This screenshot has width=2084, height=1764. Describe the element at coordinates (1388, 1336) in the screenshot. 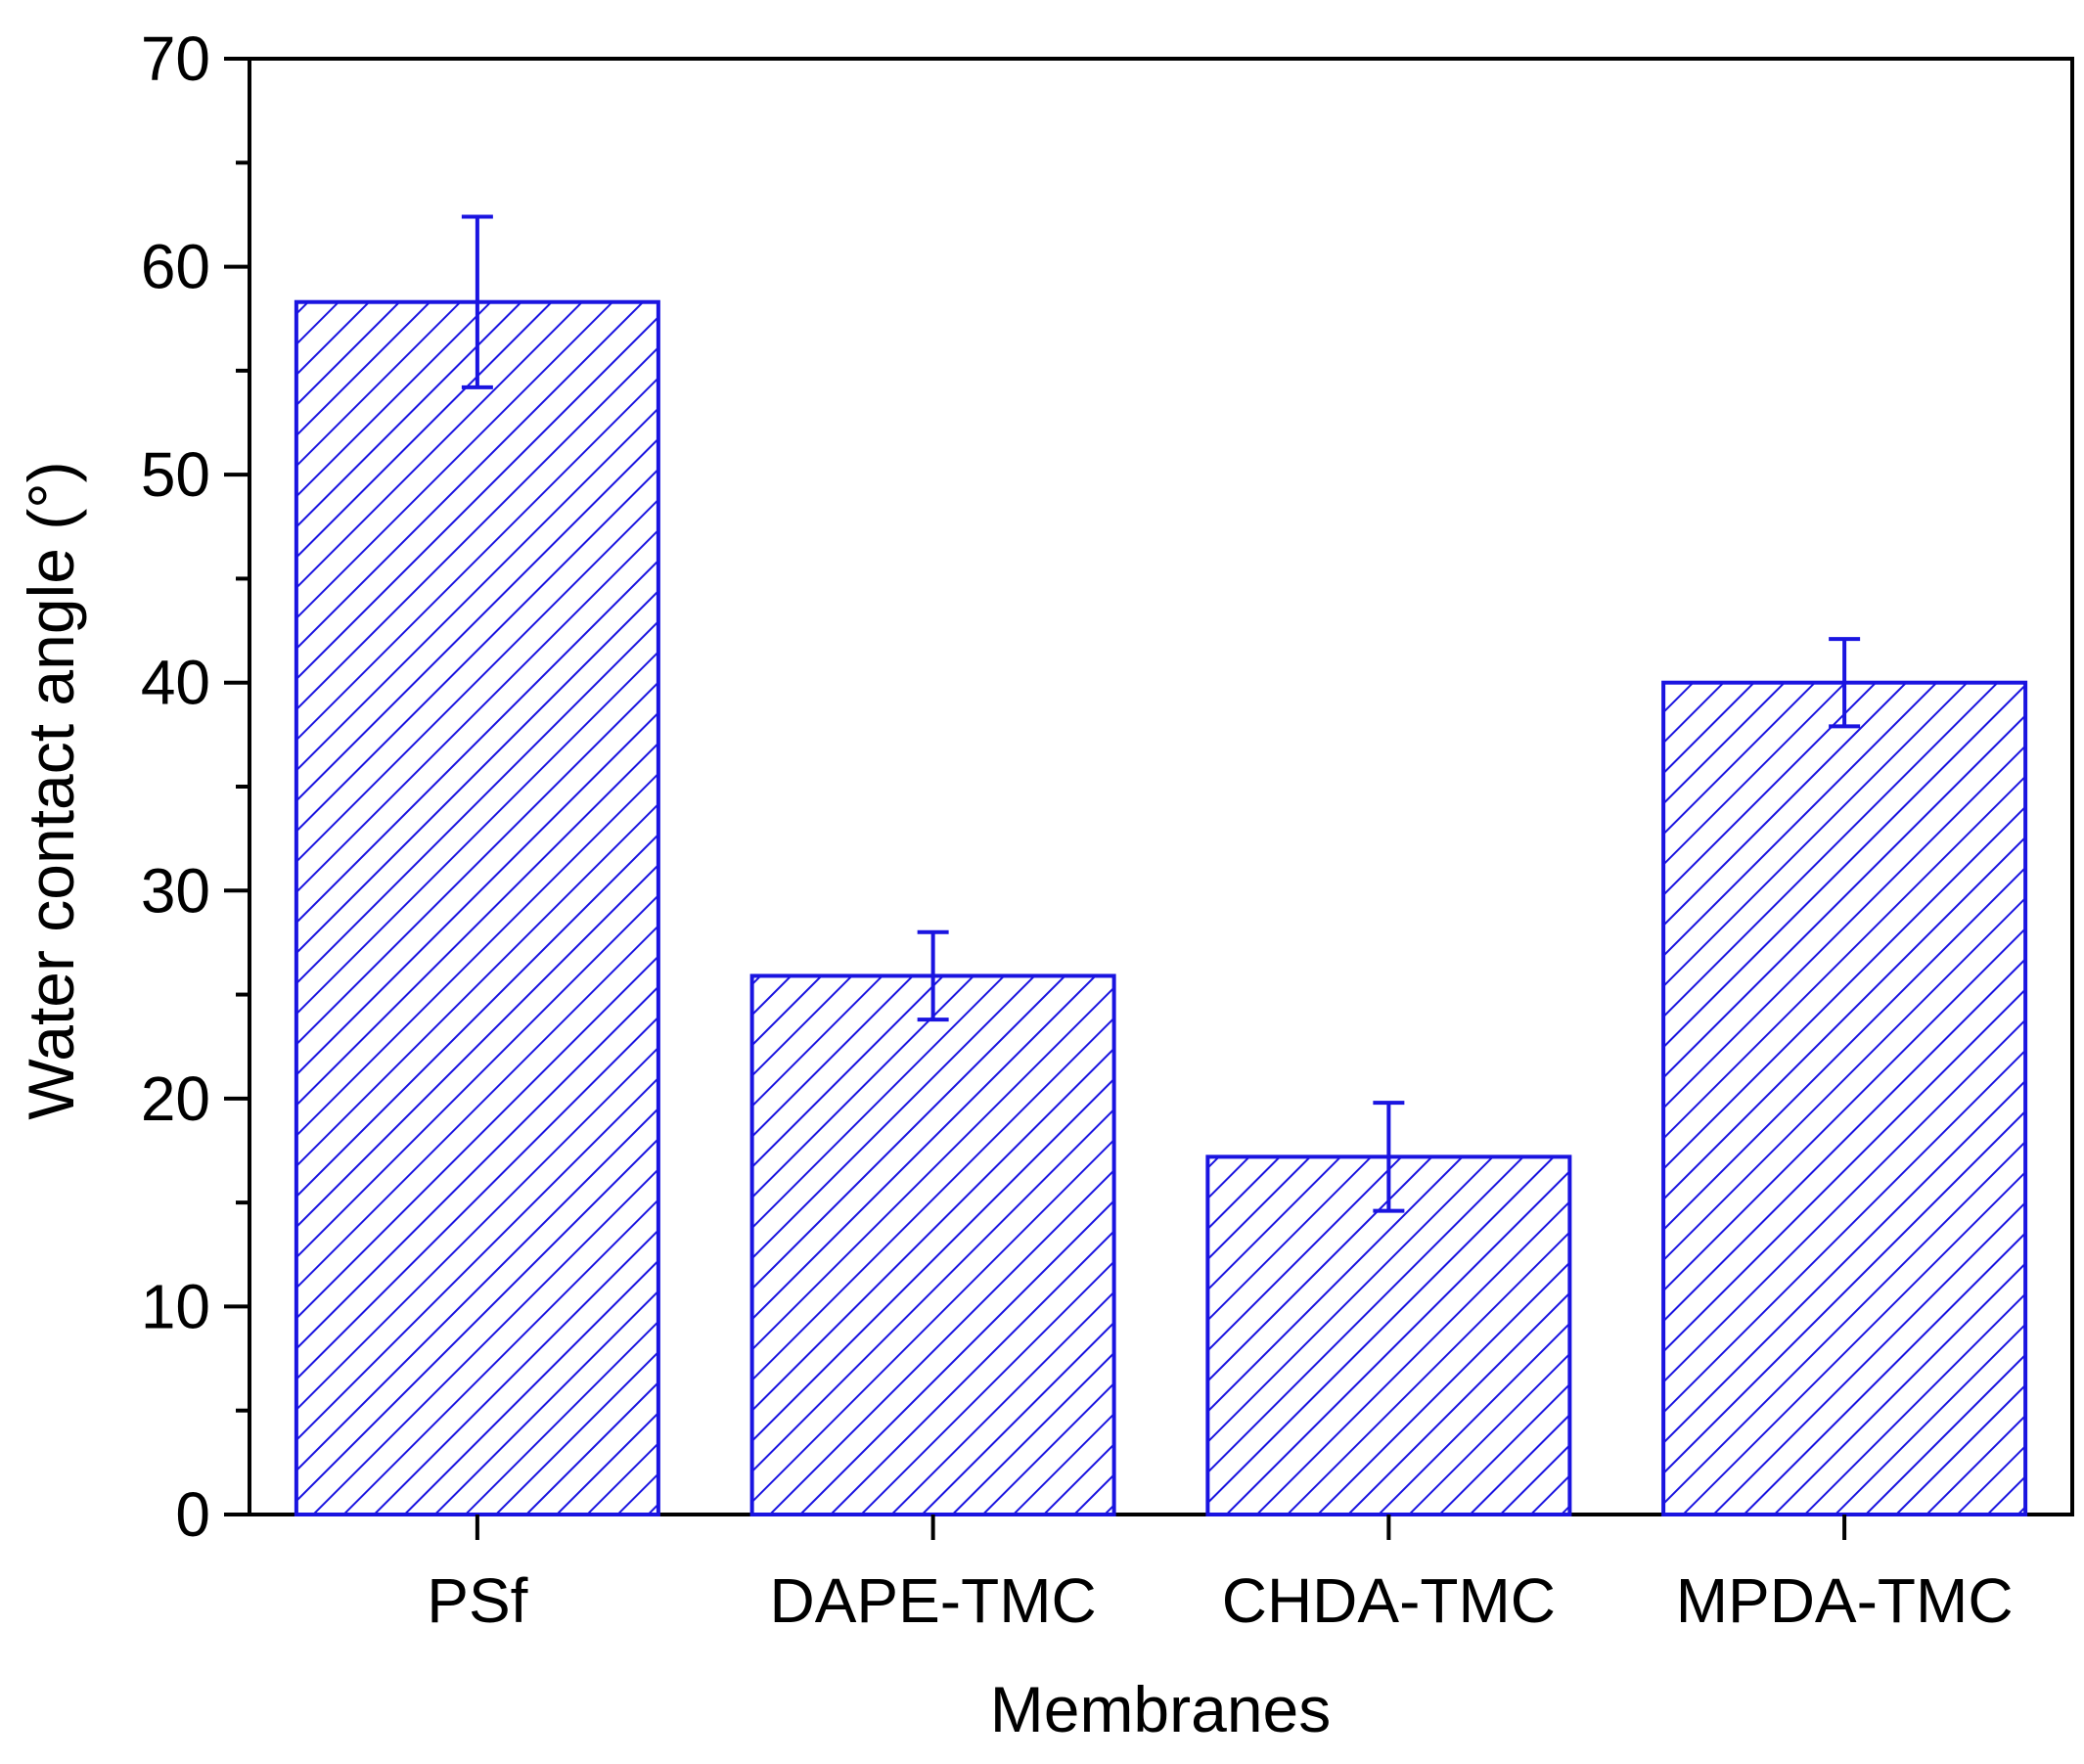

I see `bar-chda-tmc` at that location.